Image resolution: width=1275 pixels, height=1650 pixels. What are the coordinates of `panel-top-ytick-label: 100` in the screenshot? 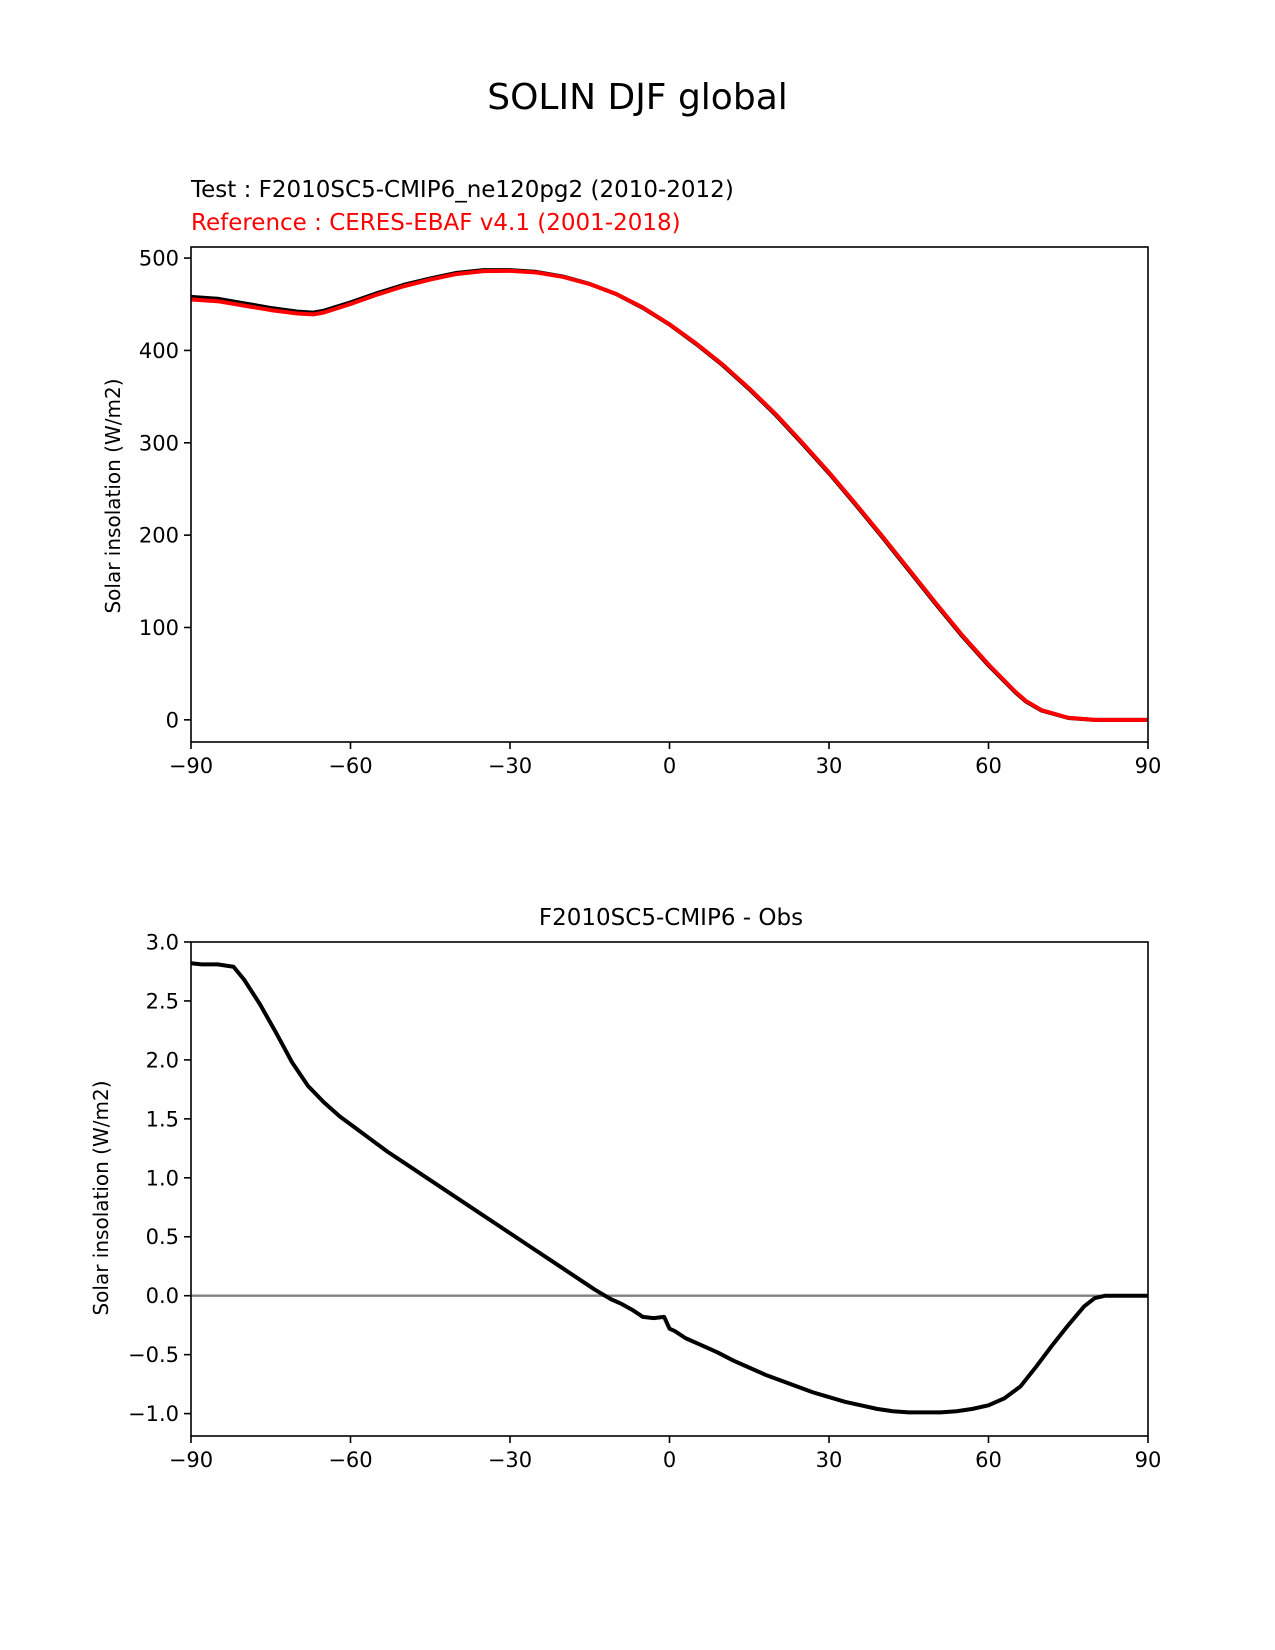 It's located at (159, 628).